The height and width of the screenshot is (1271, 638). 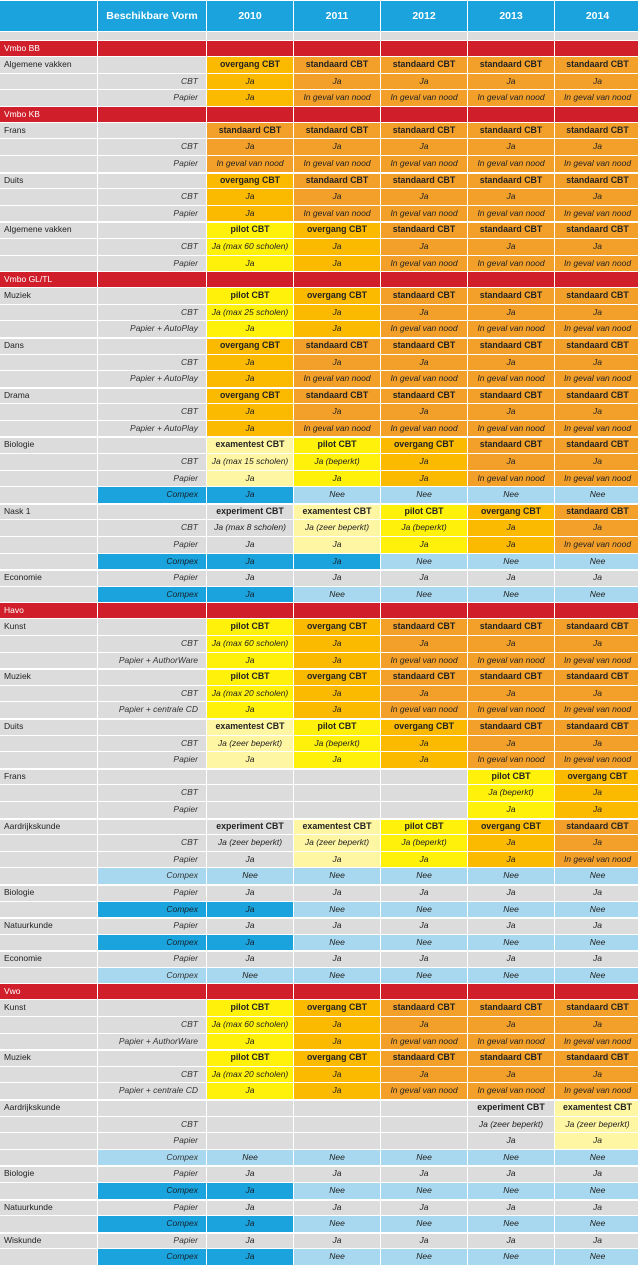 I want to click on subject-cell: Drama, so click(x=48, y=395).